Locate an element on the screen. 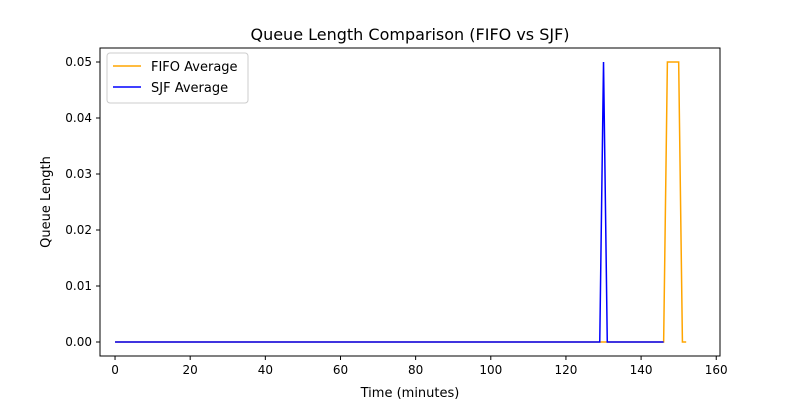 This screenshot has width=800, height=400. legend-label: SJF Average is located at coordinates (189, 88).